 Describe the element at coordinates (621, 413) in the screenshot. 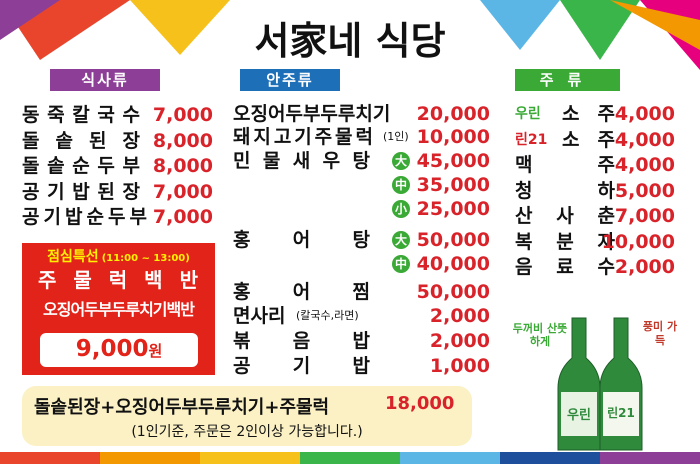

I see `bottle-label-text: 린21` at that location.